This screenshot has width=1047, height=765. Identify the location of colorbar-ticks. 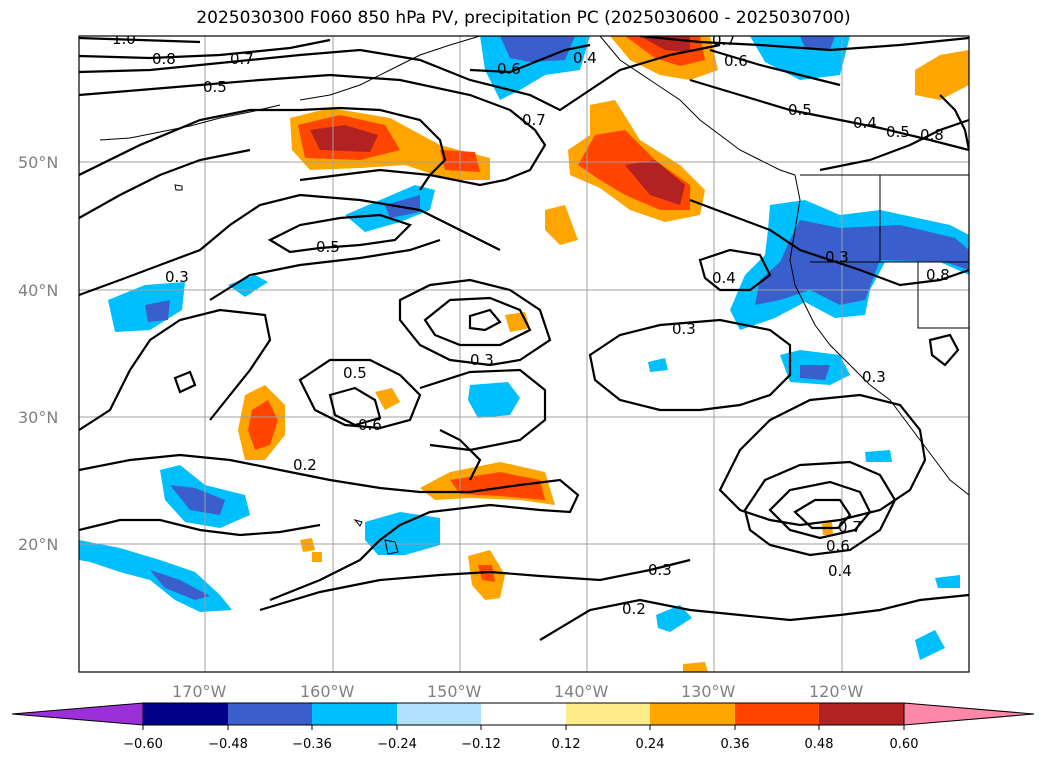
(523, 727).